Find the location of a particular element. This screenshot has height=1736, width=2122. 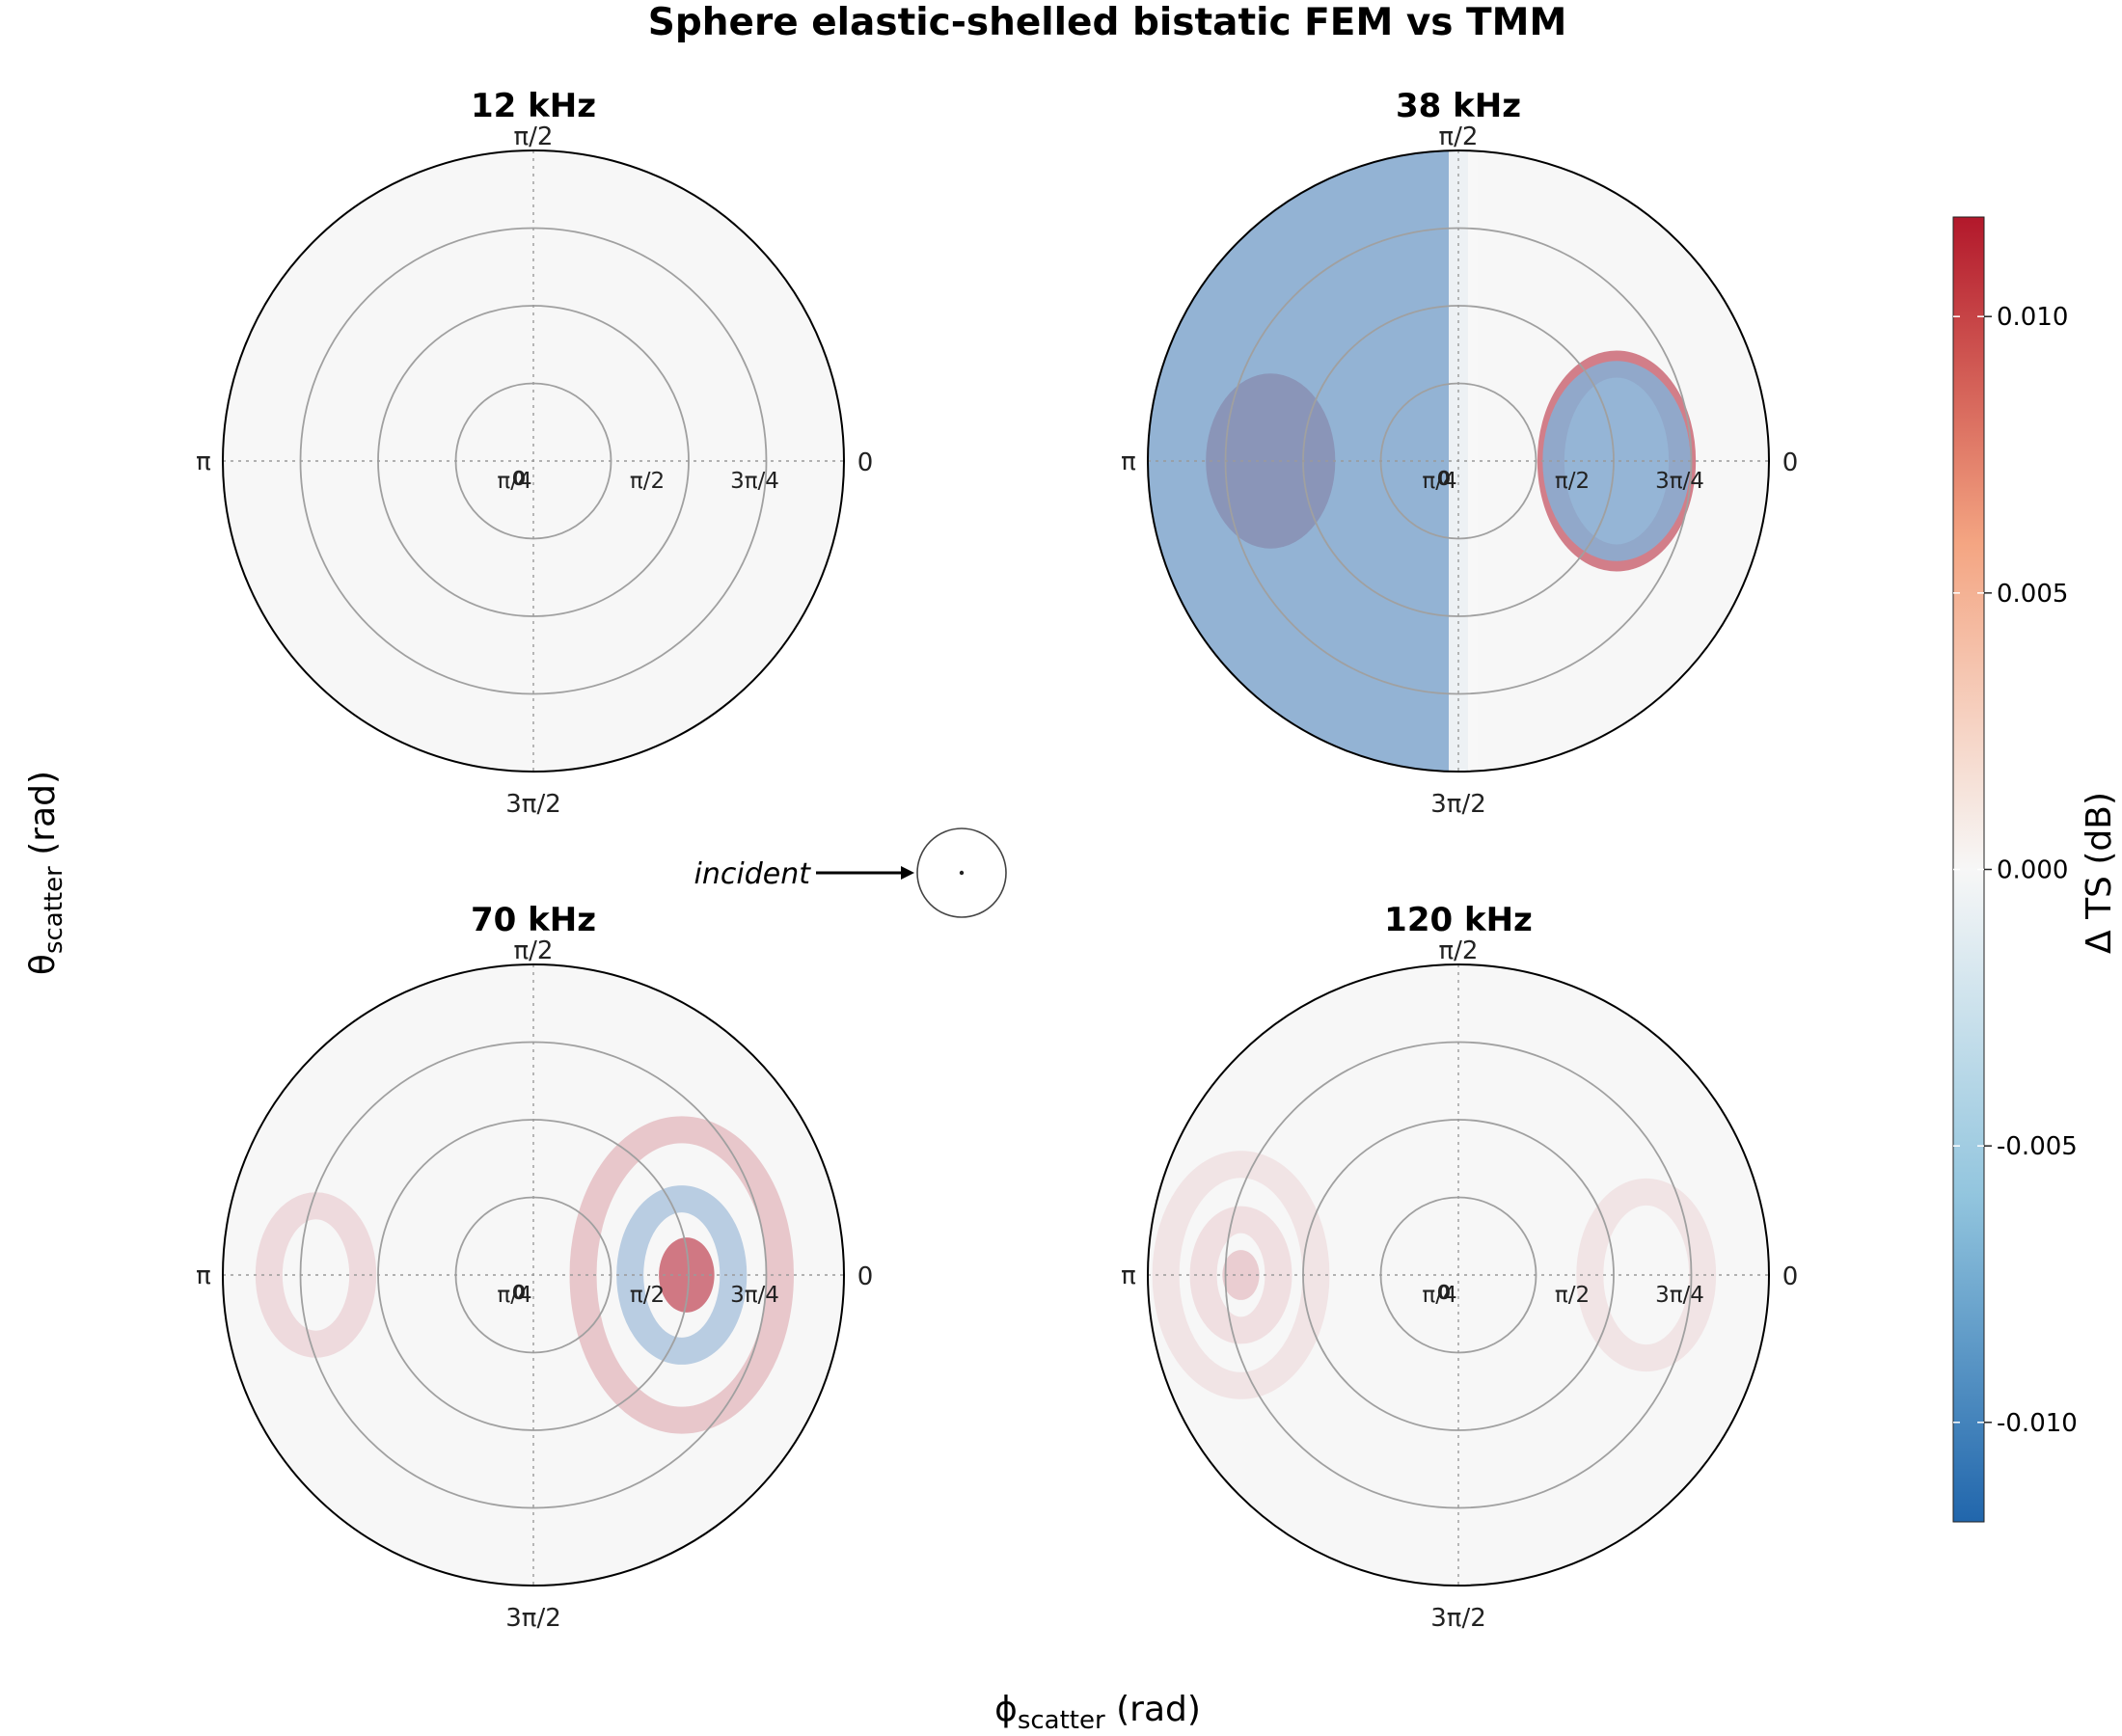

colorbar-tick-label: 0.005 is located at coordinates (2033, 594).